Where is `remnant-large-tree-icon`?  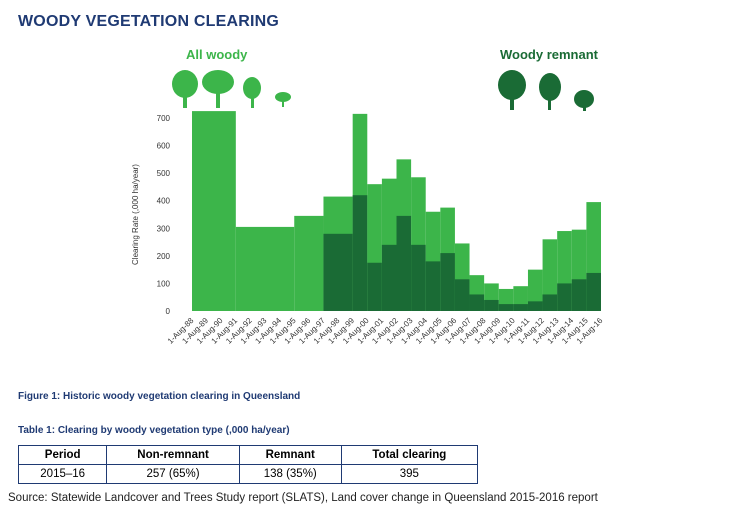
remnant-large-tree-icon is located at coordinates (512, 90).